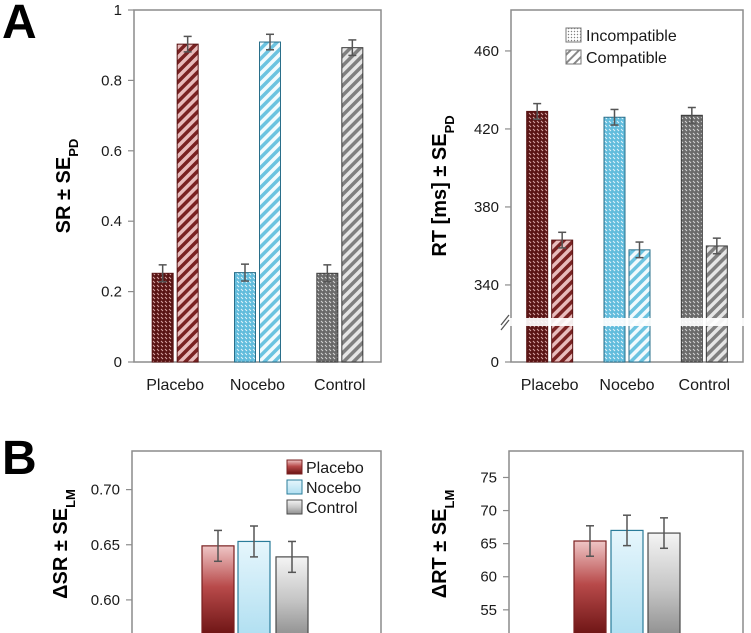 Image resolution: width=751 pixels, height=633 pixels. I want to click on y-tick-label: 0.4, so click(111, 221).